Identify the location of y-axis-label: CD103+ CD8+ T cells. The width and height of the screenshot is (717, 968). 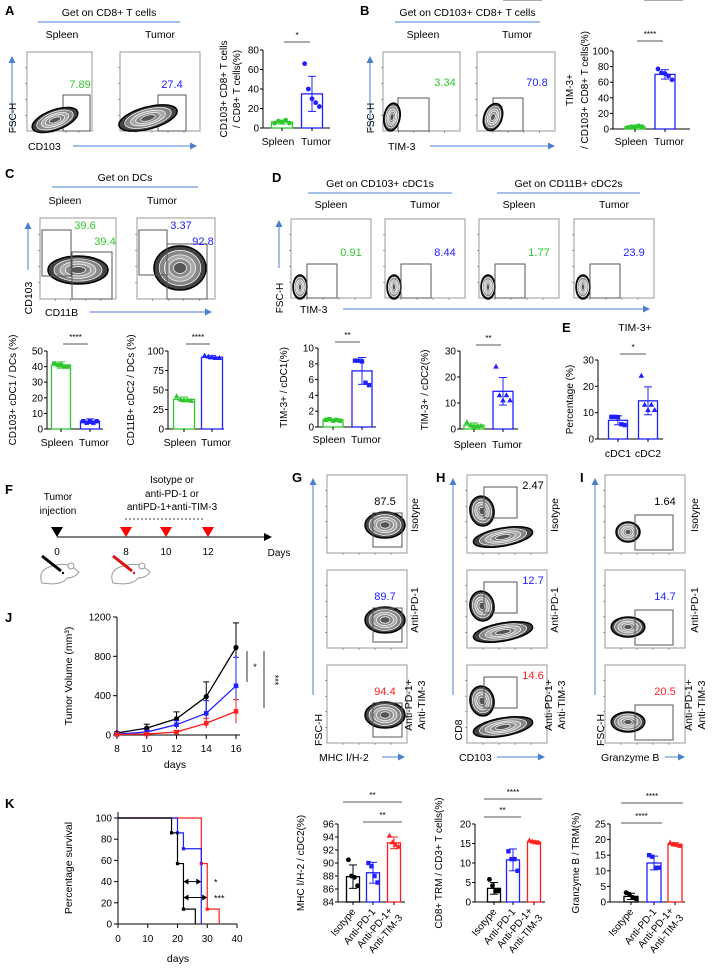
(224, 89).